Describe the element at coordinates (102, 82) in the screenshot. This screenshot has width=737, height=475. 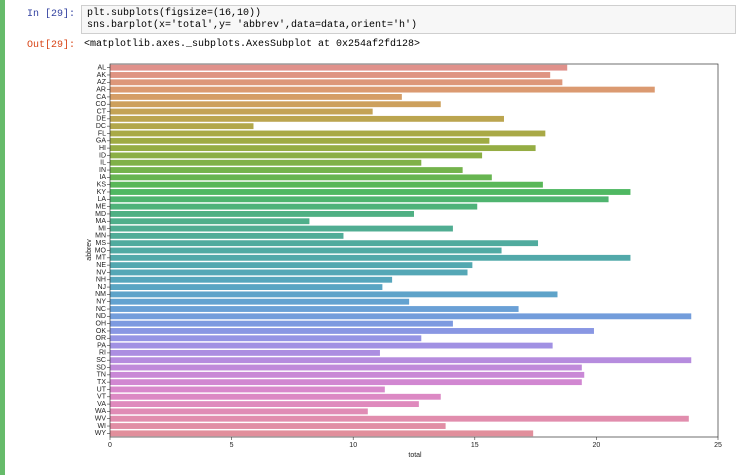
I see `y-tick-label: AZ` at that location.